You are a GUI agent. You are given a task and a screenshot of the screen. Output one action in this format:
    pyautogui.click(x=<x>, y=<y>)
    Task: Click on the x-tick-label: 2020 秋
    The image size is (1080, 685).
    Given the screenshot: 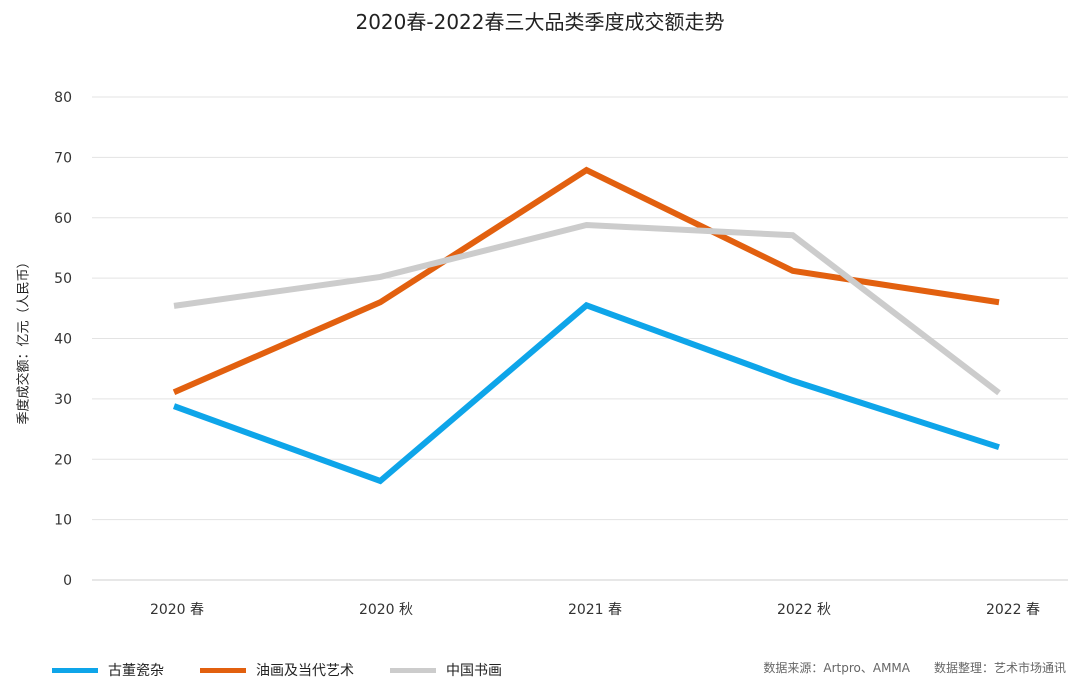 What is the action you would take?
    pyautogui.click(x=386, y=610)
    